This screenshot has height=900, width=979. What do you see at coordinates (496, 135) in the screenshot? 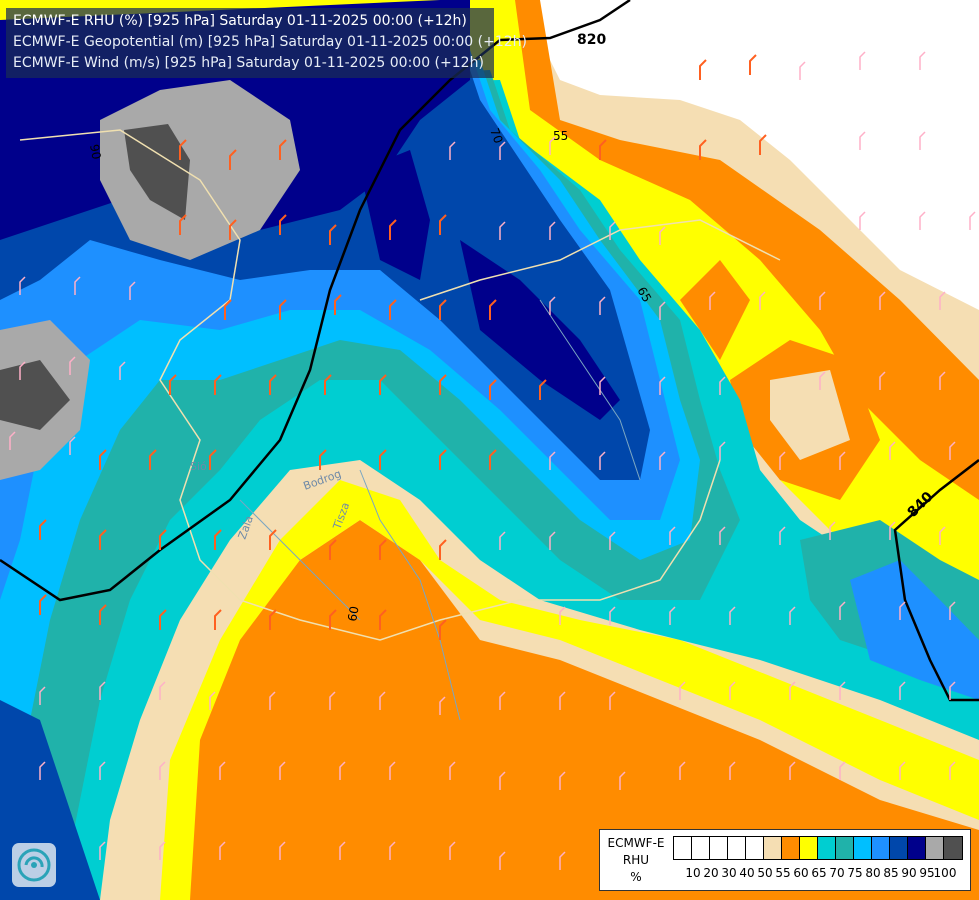
I see `contour-label-70: 70` at bounding box center [496, 135].